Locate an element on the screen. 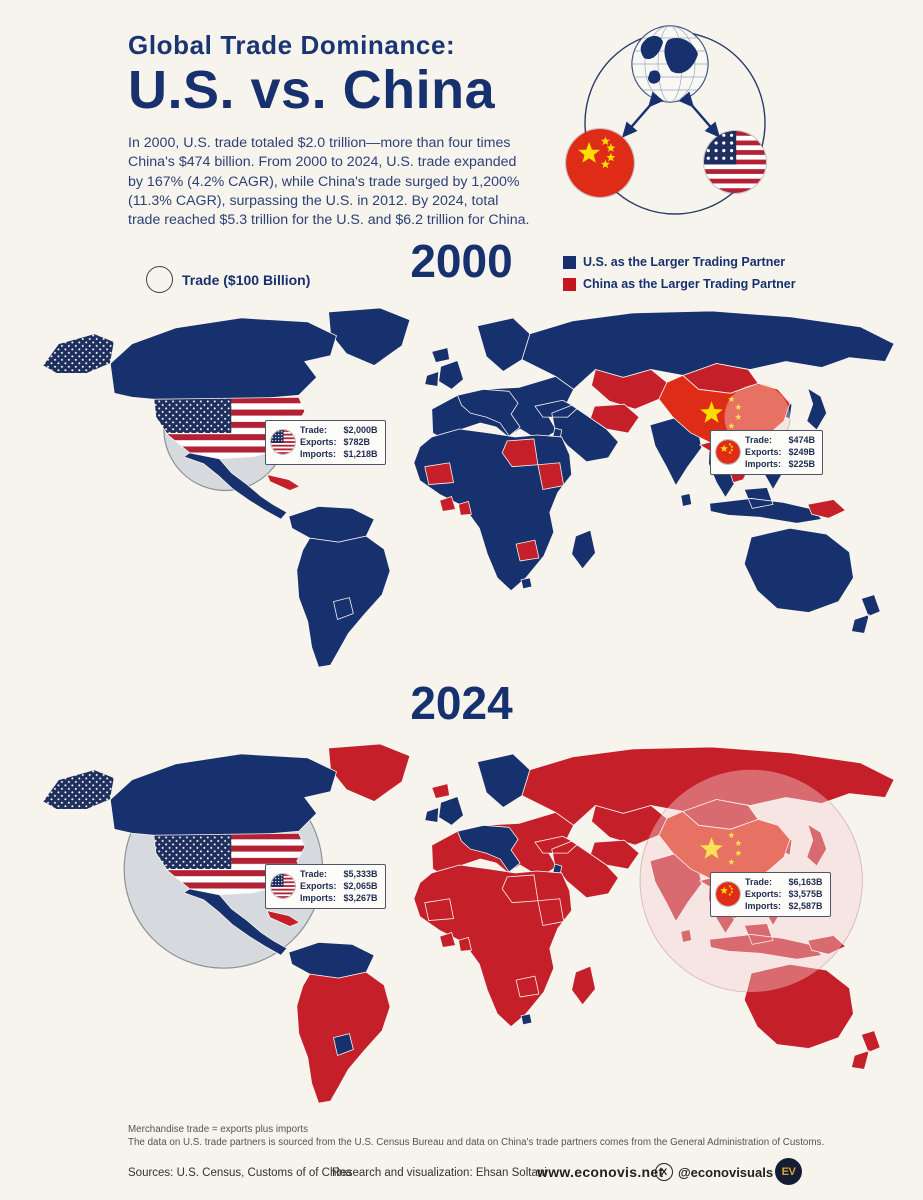  china-flag-region is located at coordinates (724, 849).